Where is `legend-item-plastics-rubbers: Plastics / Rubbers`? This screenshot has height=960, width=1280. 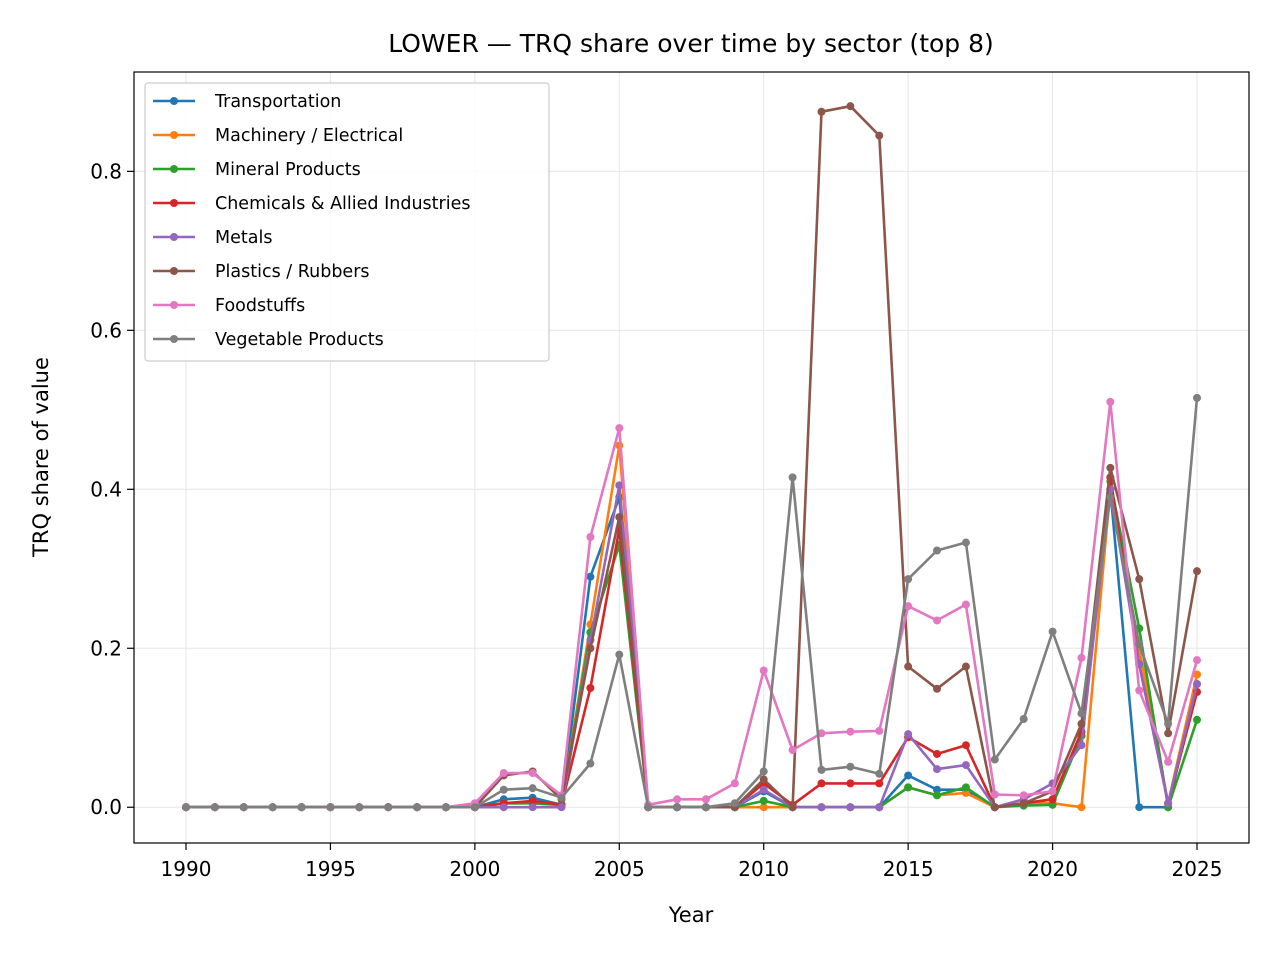
legend-item-plastics-rubbers: Plastics / Rubbers is located at coordinates (261, 272).